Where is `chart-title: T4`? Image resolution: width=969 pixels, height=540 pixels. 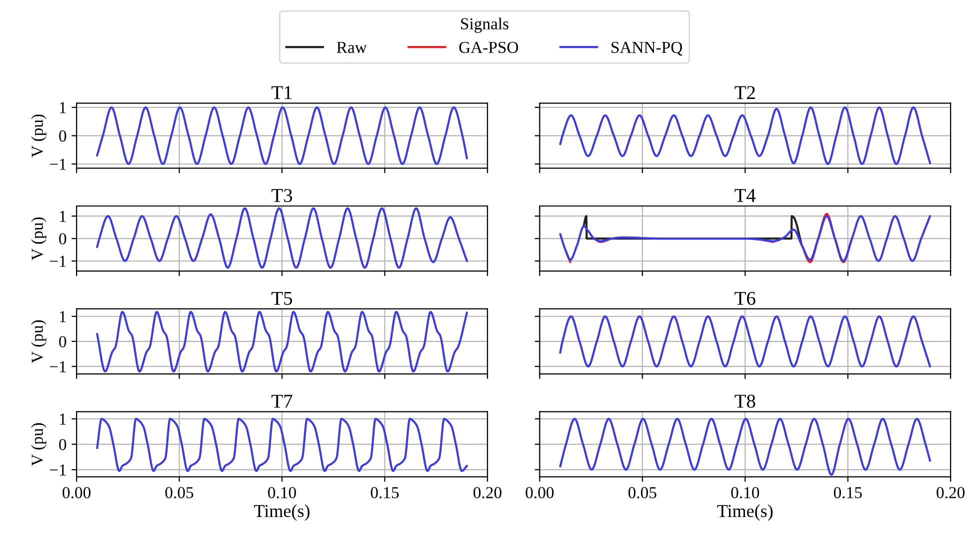 chart-title: T4 is located at coordinates (745, 195).